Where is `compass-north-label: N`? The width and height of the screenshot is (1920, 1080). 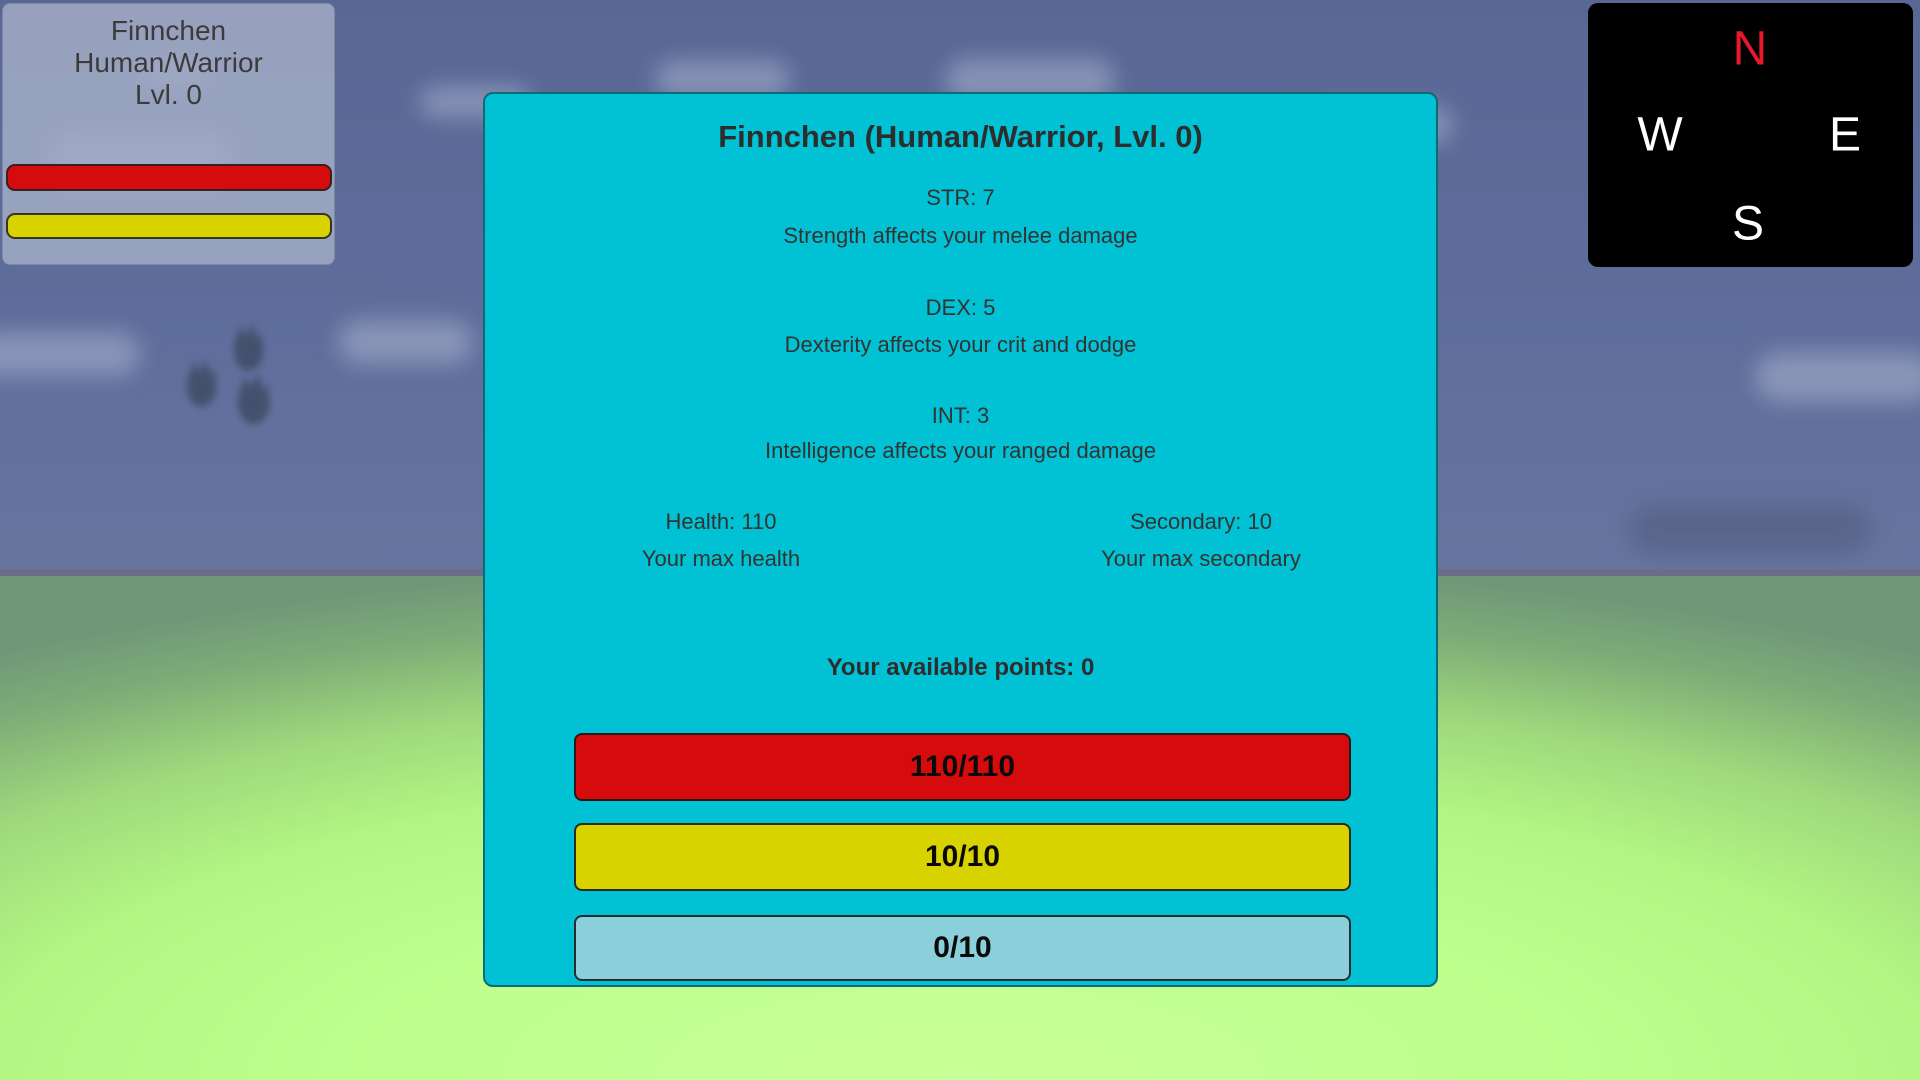
compass-north-label: N is located at coordinates (1750, 49).